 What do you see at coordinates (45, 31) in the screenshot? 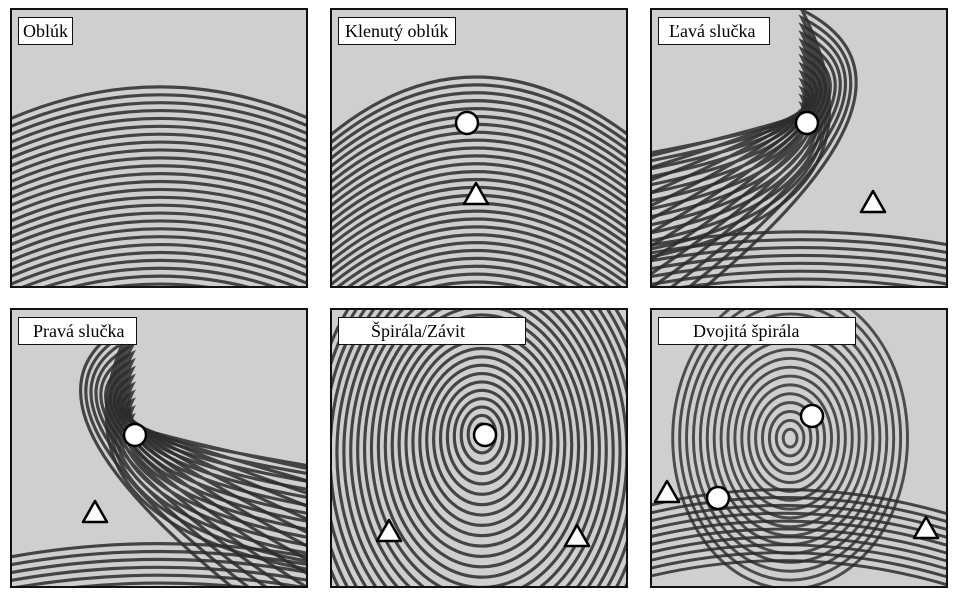
I see `panel-label-arch: Oblúk` at bounding box center [45, 31].